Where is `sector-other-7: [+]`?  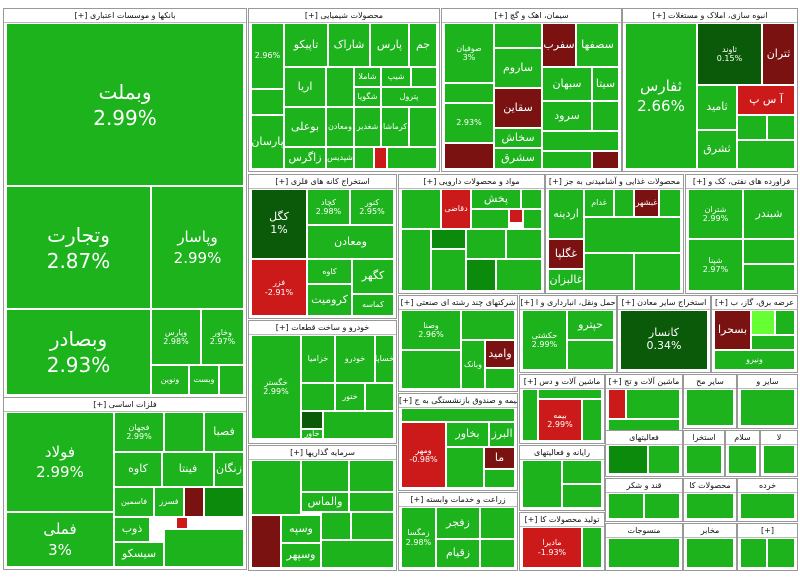
sector-other-7: [+] is located at coordinates (767, 547).